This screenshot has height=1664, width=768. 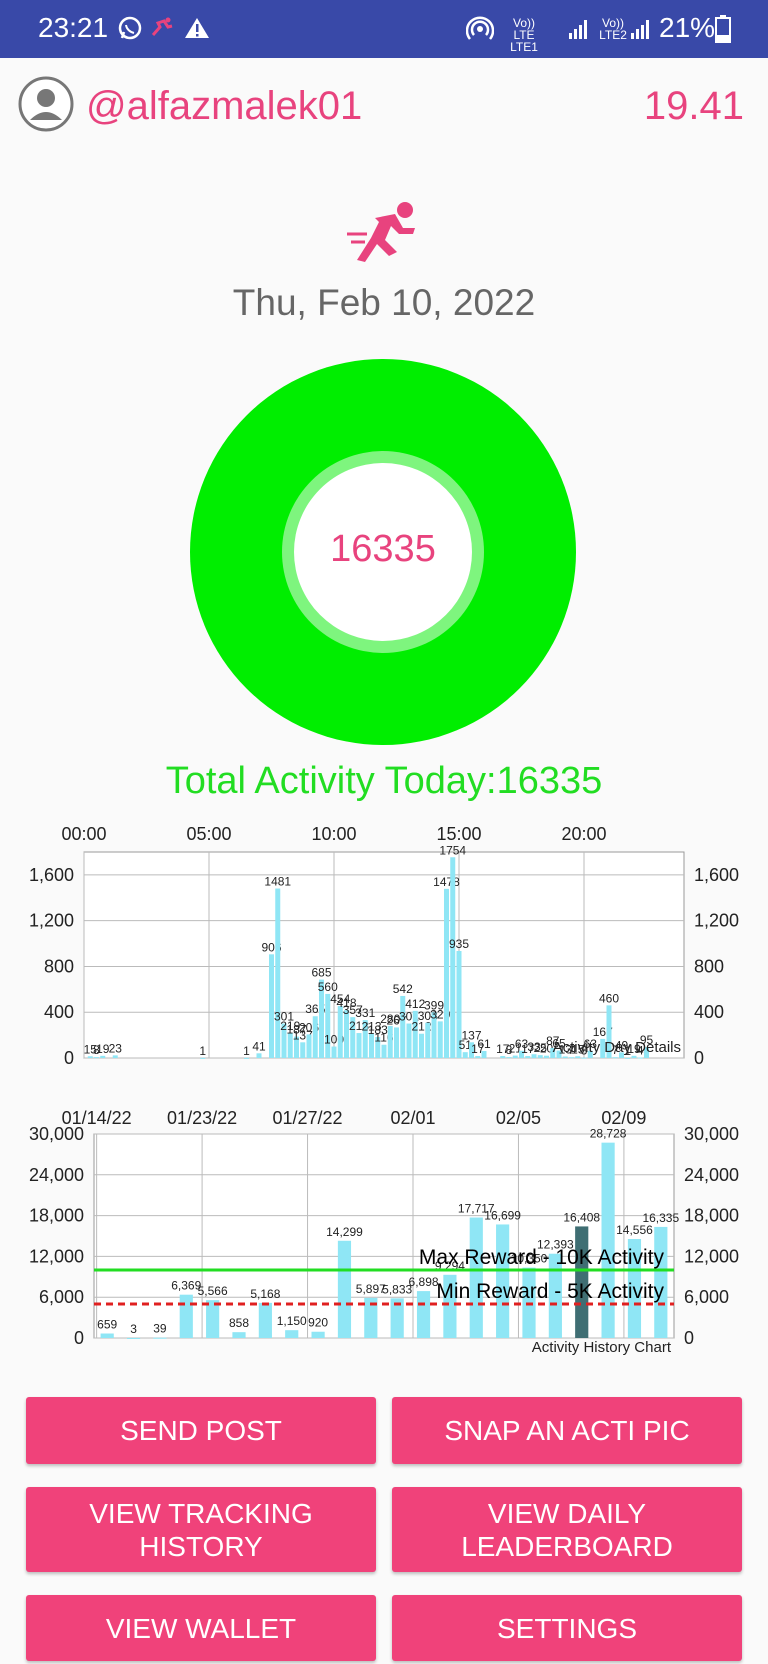 What do you see at coordinates (480, 28) in the screenshot?
I see `hotspot-icon` at bounding box center [480, 28].